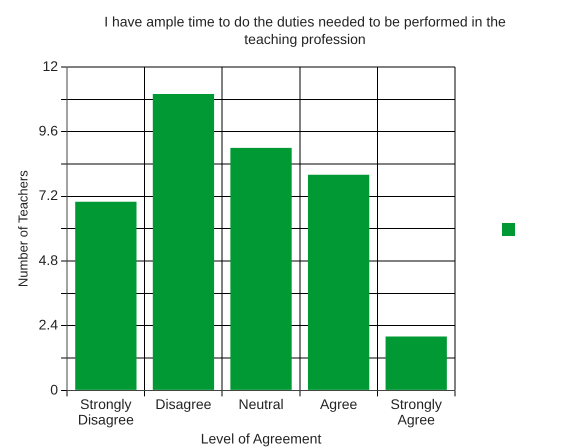  Describe the element at coordinates (183, 404) in the screenshot. I see `x-tick-label: Disagree` at that location.